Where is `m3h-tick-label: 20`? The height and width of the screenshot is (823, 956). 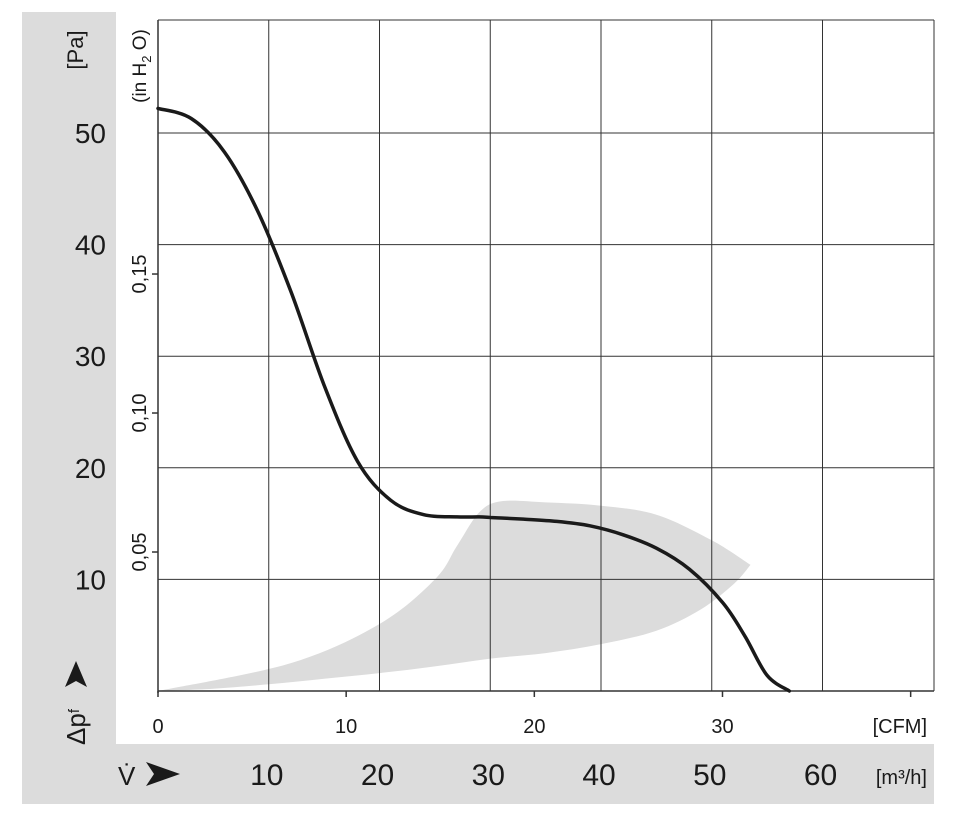
m3h-tick-label: 20 is located at coordinates (377, 775).